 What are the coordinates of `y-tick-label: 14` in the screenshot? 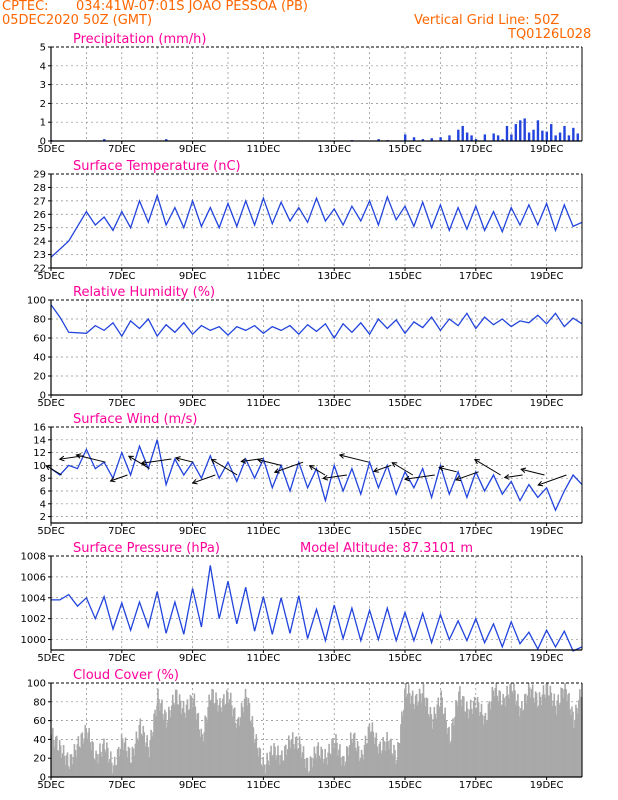 It's located at (39, 440).